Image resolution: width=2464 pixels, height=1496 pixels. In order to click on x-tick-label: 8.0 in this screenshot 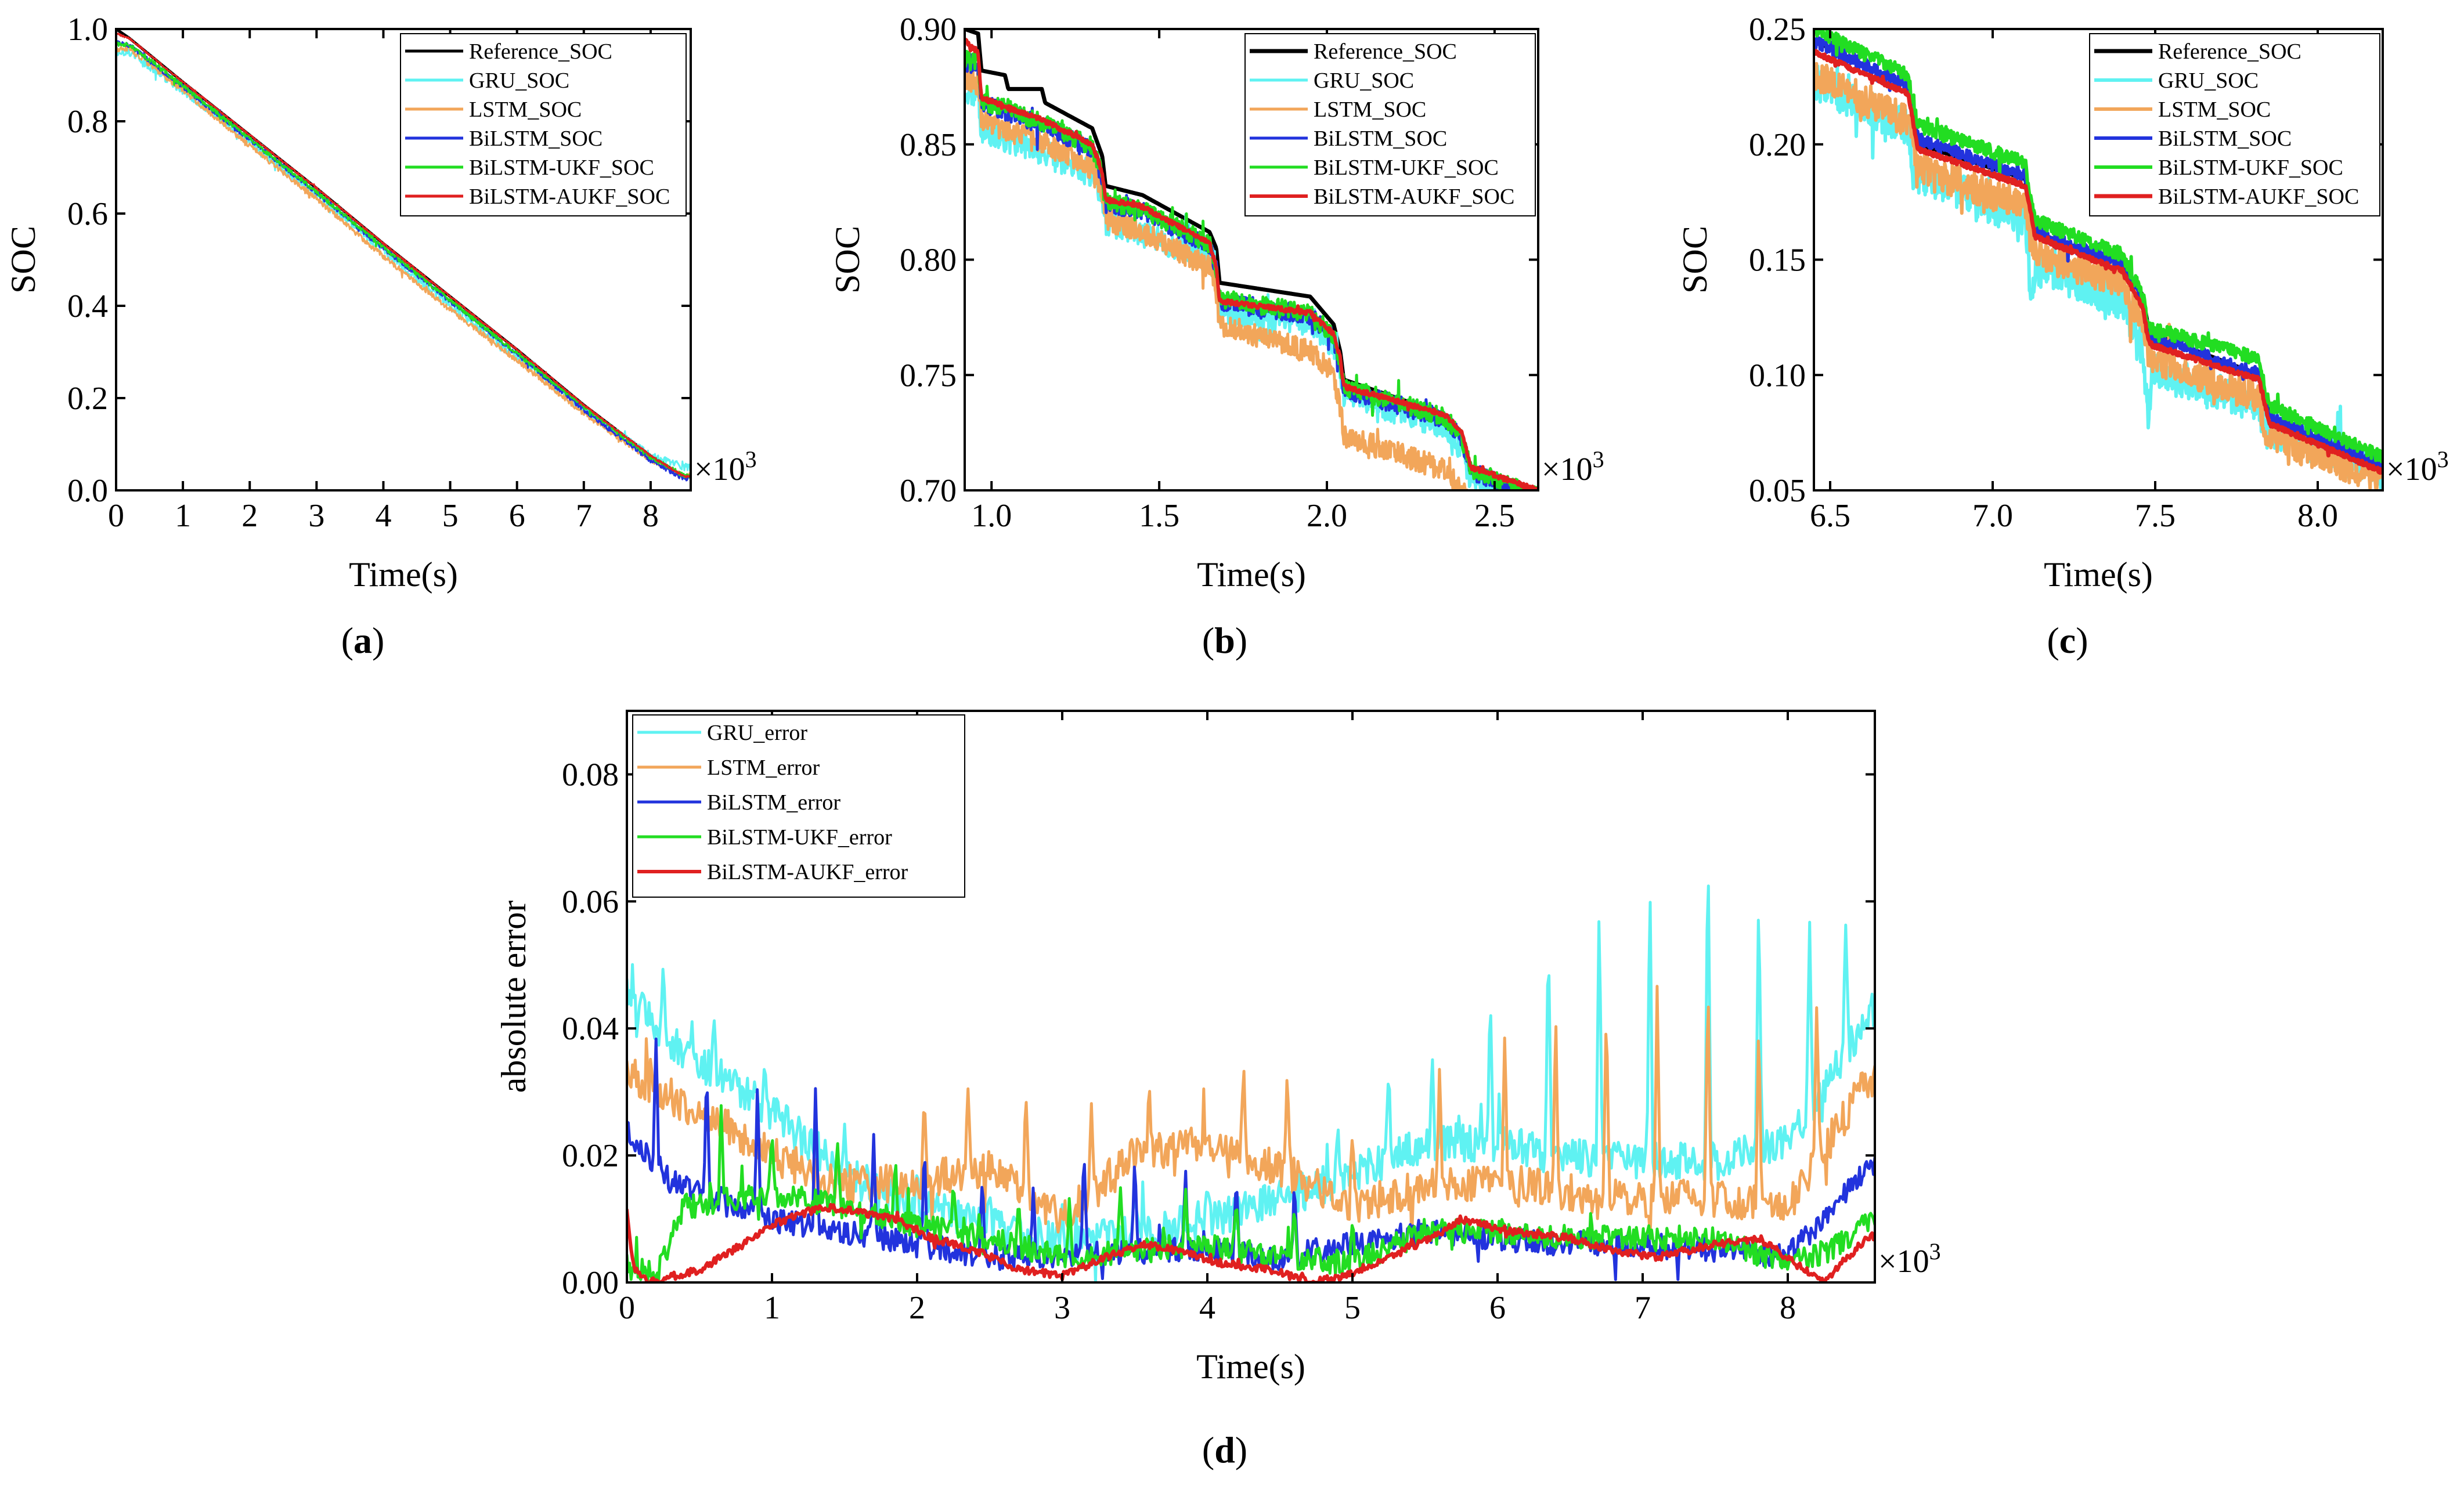, I will do `click(2317, 516)`.